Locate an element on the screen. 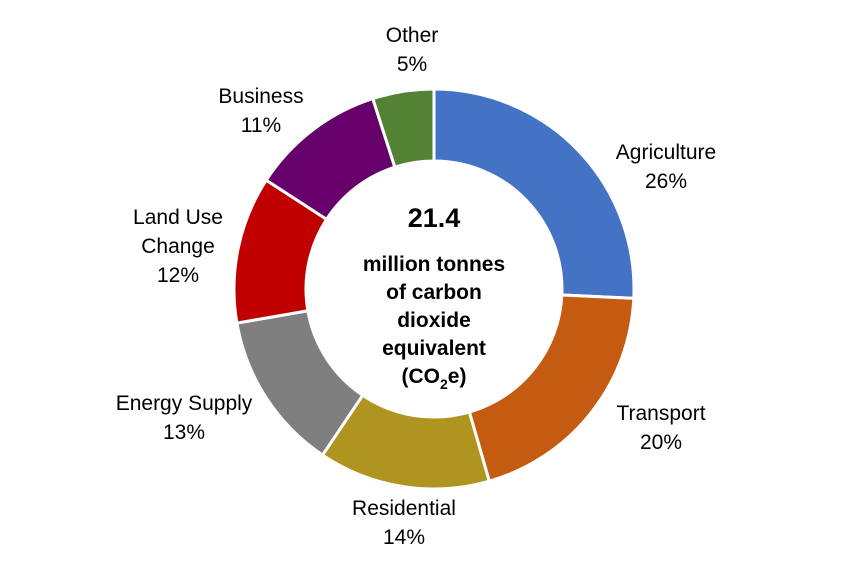 This screenshot has height=562, width=859. formula-subscript: 2 is located at coordinates (444, 384).